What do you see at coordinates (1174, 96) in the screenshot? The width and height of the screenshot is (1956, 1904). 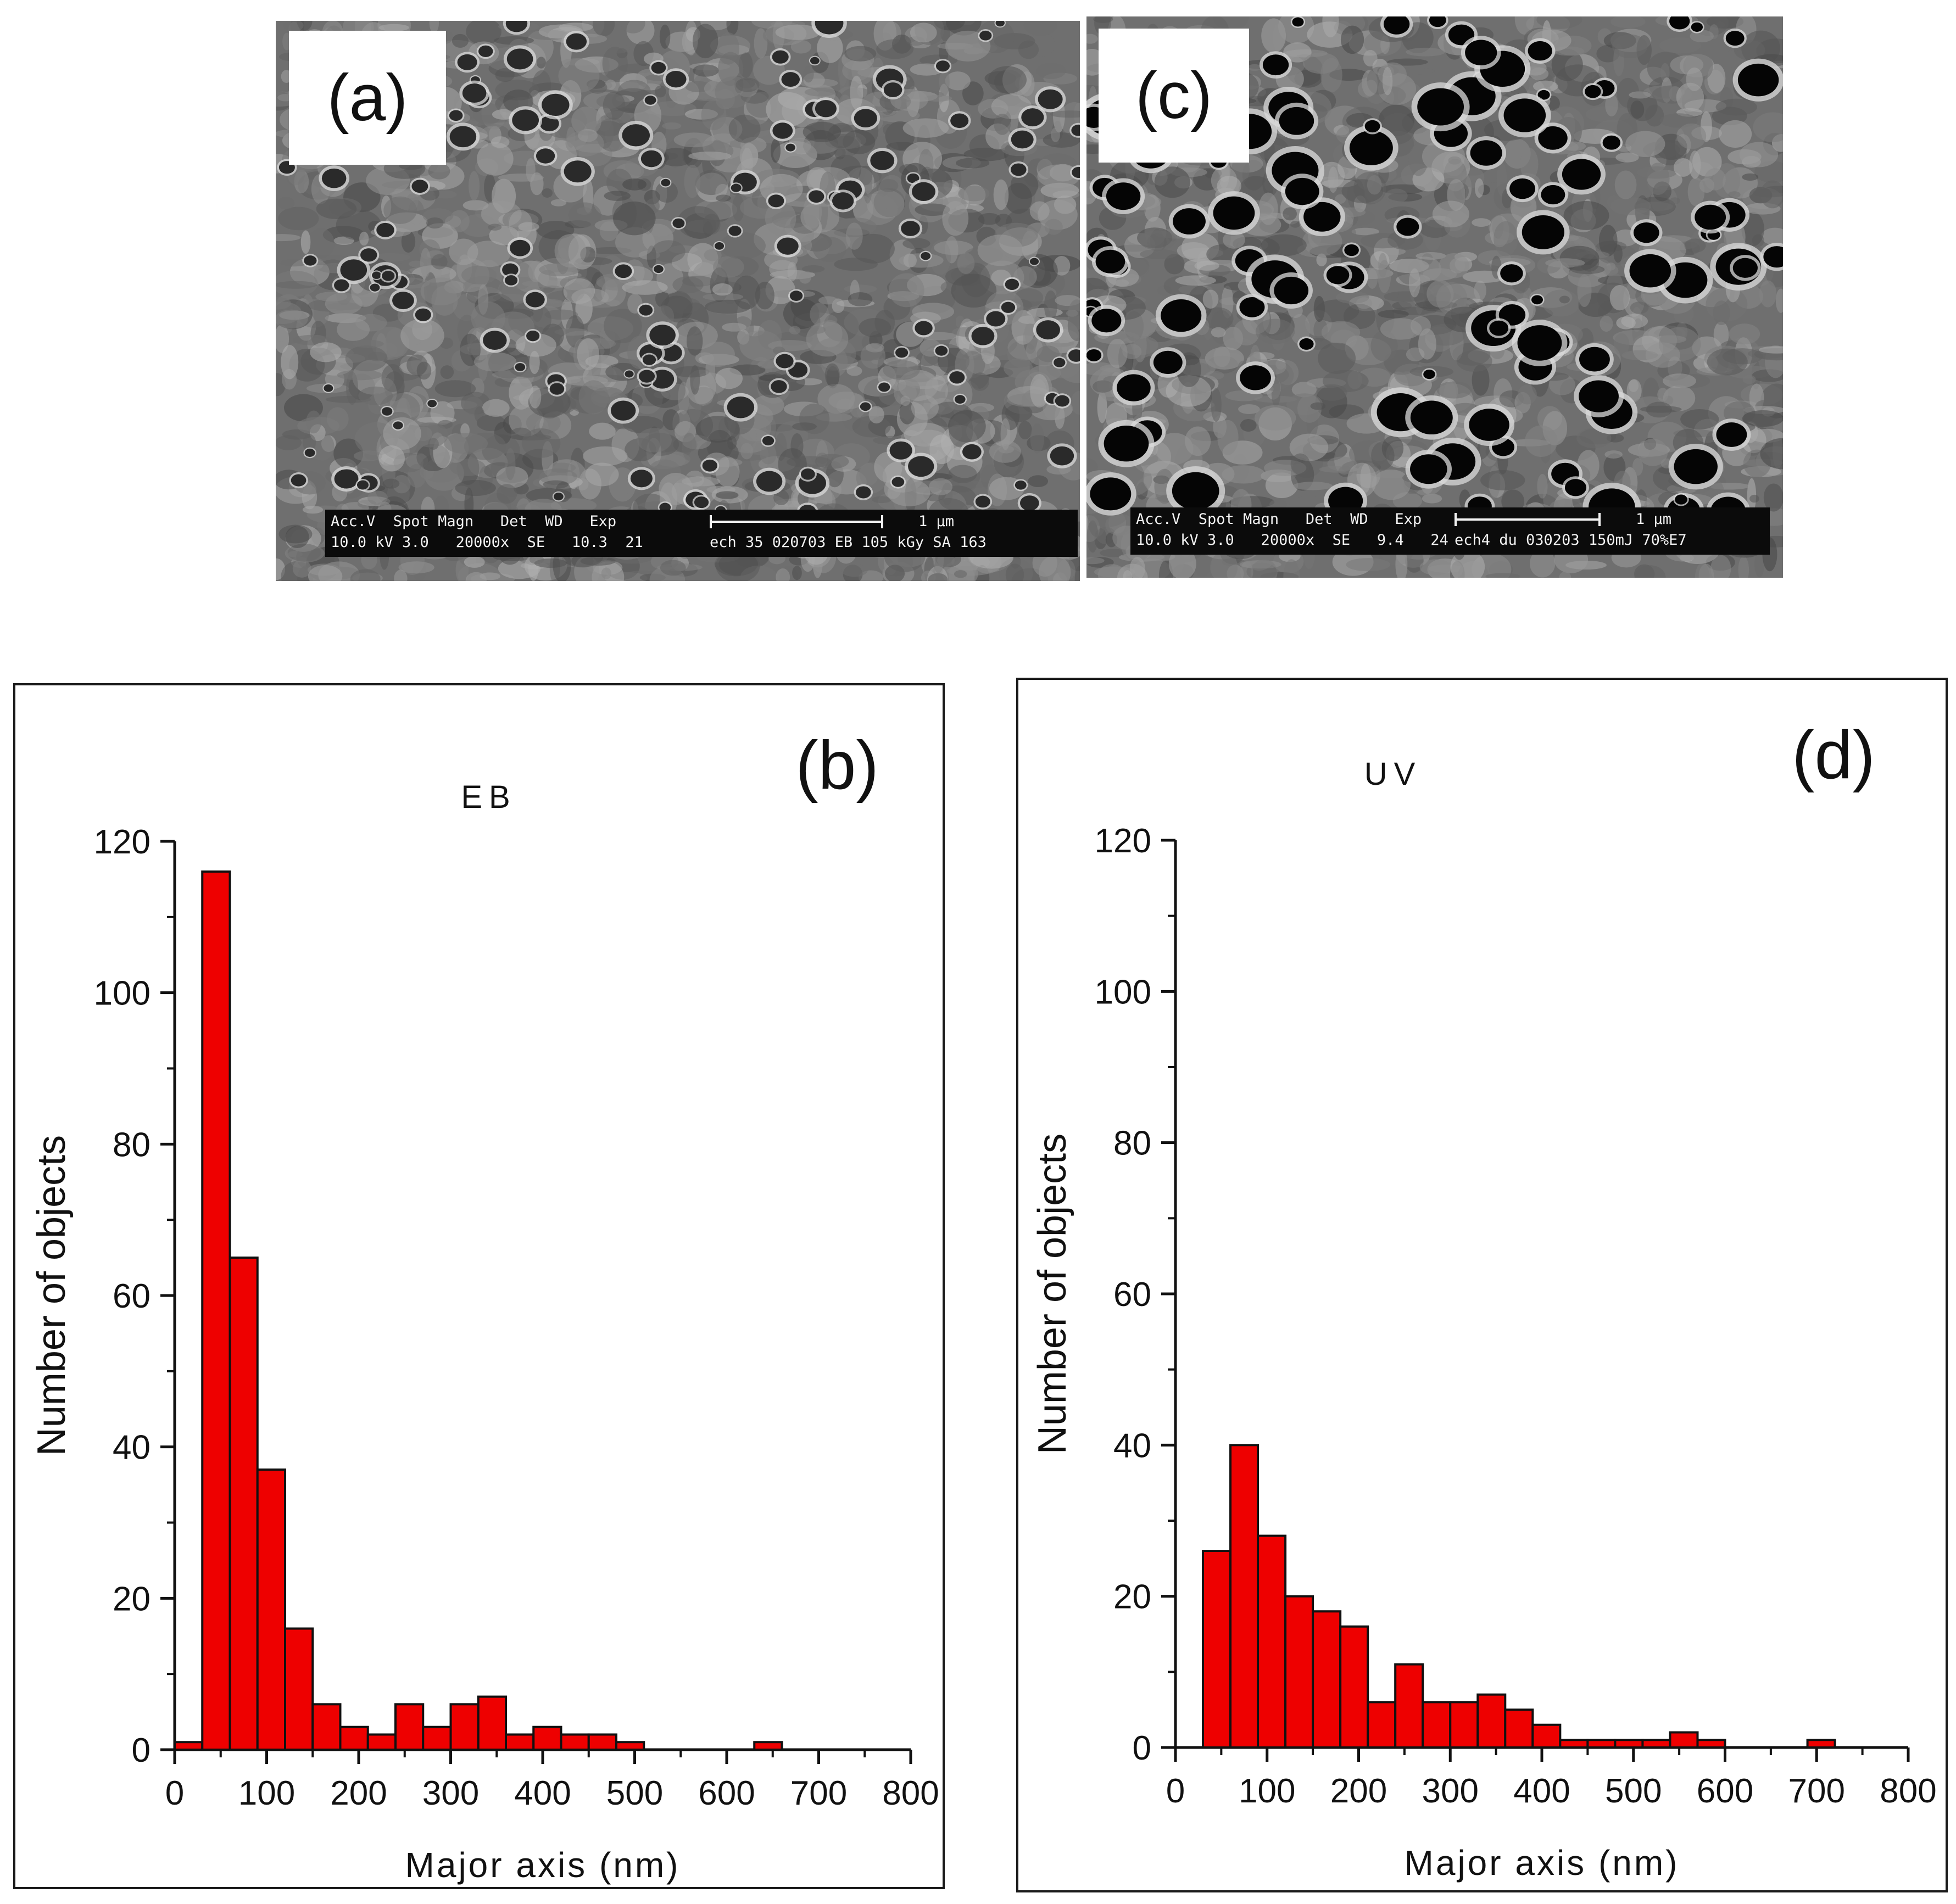 I see `panel-label-c: (c)` at bounding box center [1174, 96].